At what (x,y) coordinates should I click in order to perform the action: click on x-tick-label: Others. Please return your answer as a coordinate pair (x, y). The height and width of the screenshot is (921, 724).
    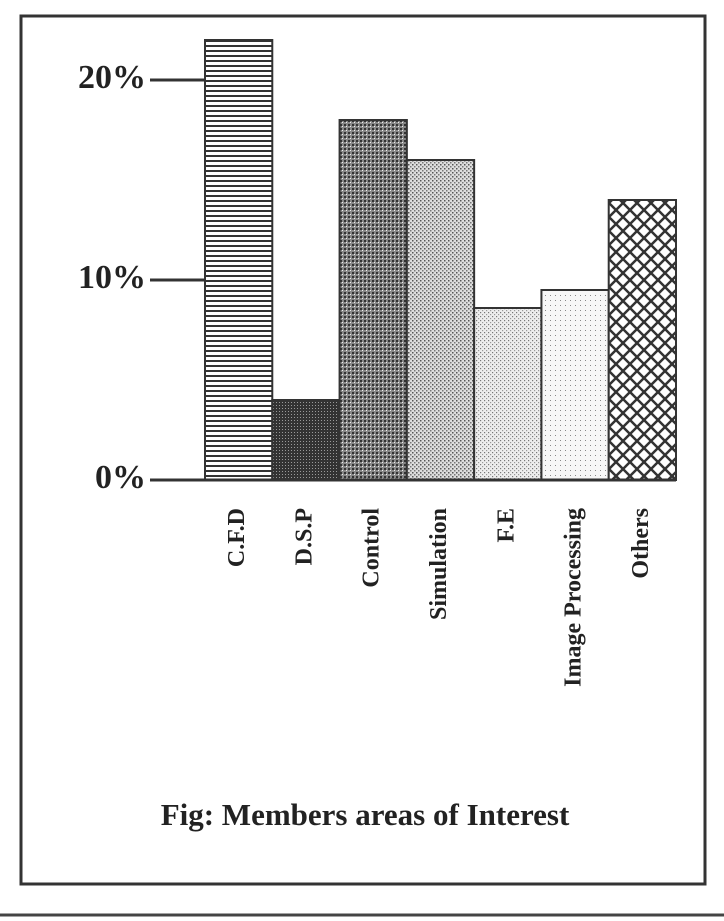
    Looking at the image, I should click on (641, 543).